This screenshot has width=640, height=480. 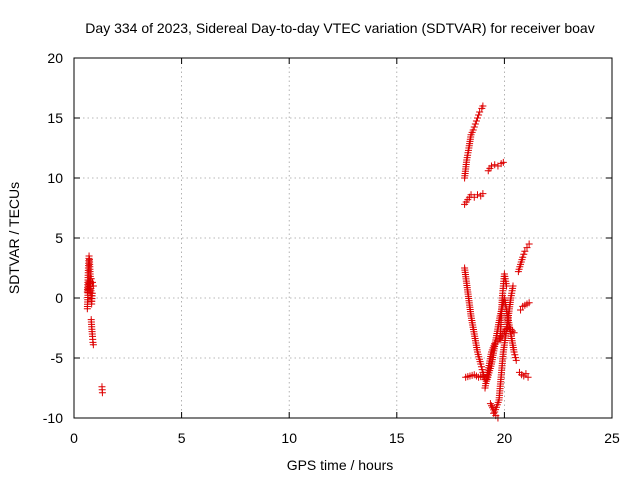 What do you see at coordinates (59, 238) in the screenshot?
I see `y-tick-label: 5` at bounding box center [59, 238].